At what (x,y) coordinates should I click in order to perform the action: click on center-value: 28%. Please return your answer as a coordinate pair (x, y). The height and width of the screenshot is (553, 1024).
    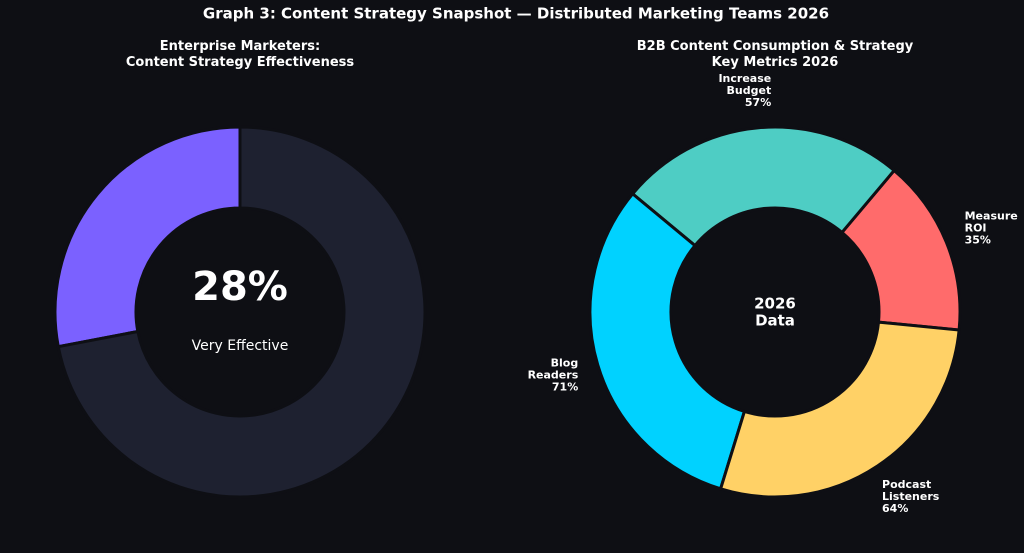
    Looking at the image, I should click on (240, 287).